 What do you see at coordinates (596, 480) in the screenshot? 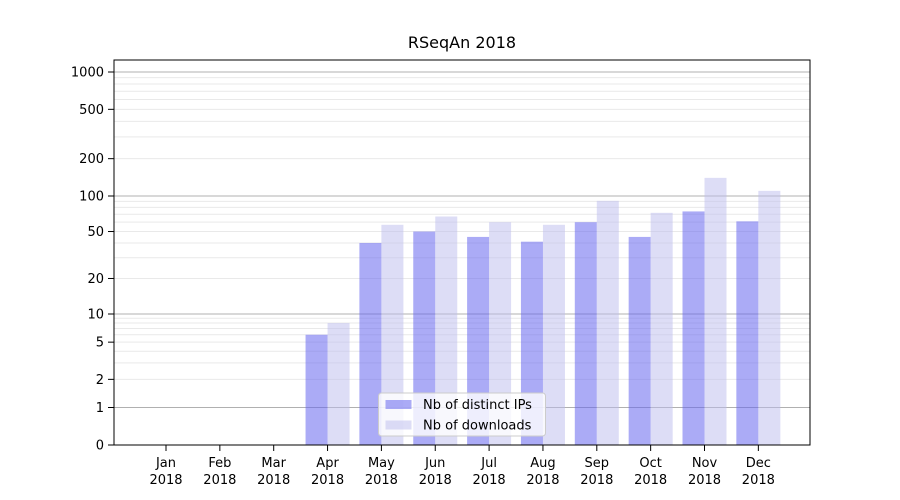
I see `x-tick-label-year-sep: 2018` at bounding box center [596, 480].